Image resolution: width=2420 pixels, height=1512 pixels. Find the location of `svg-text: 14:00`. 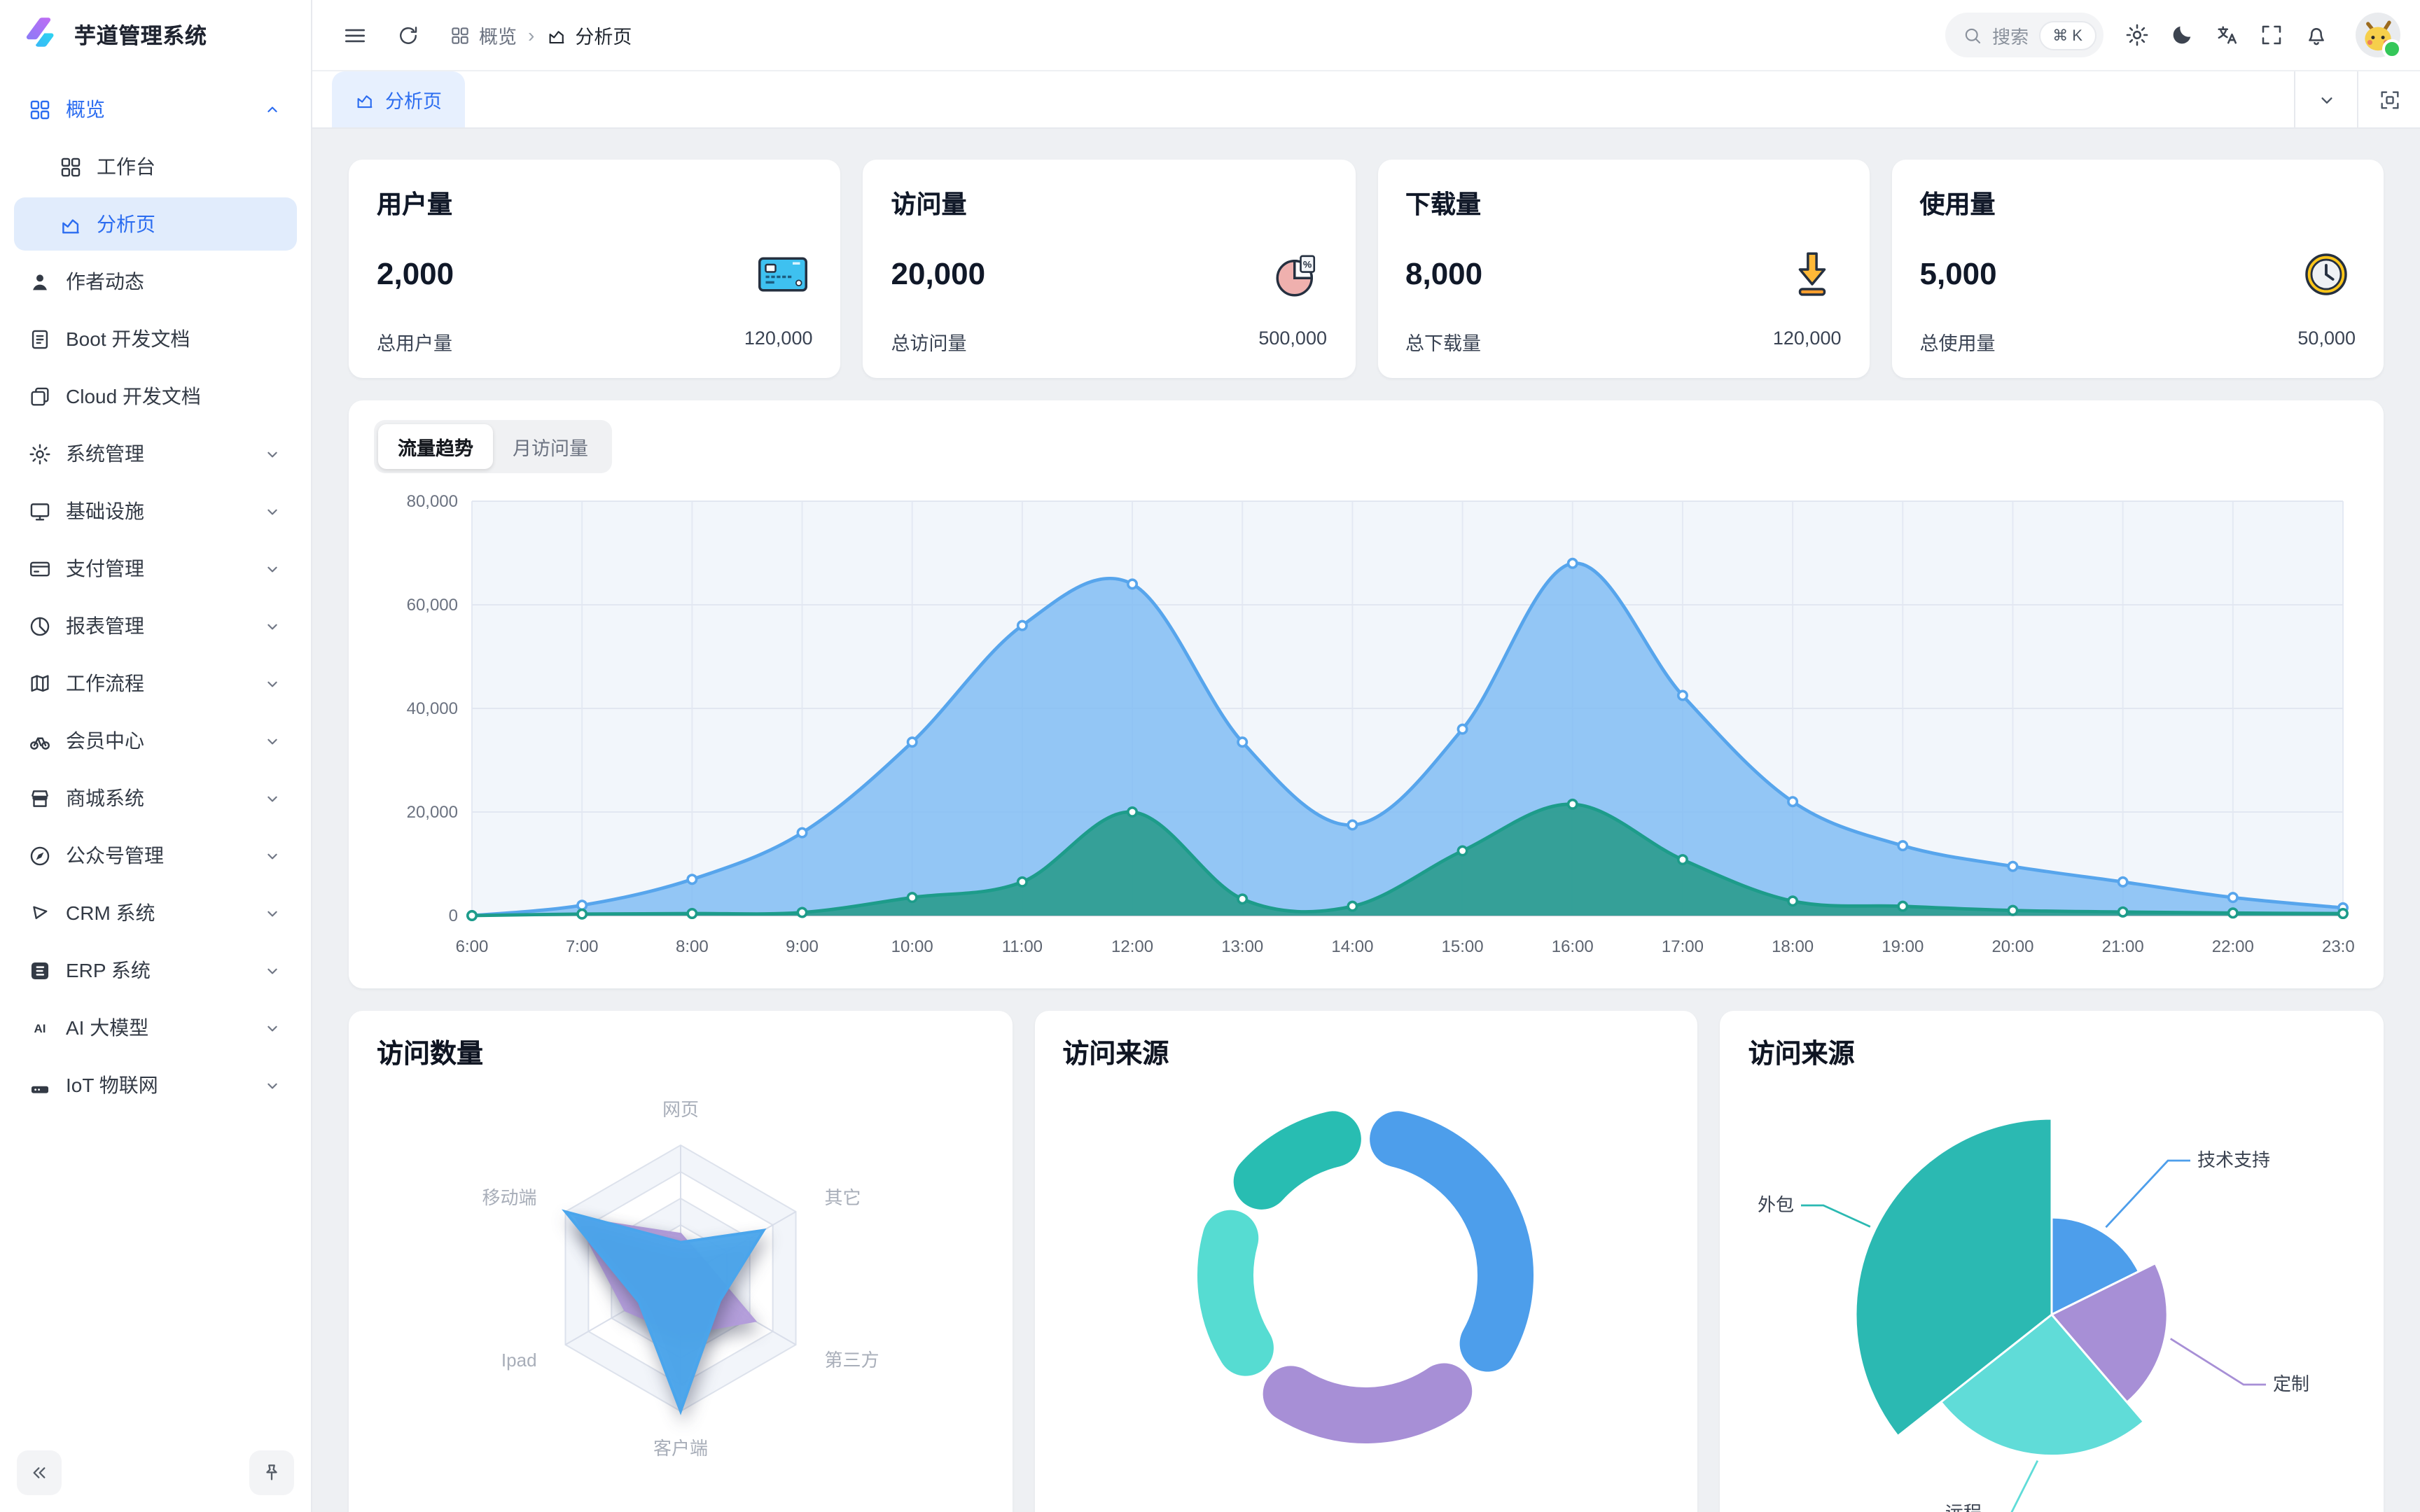

svg-text: 14:00 is located at coordinates (1352, 946).